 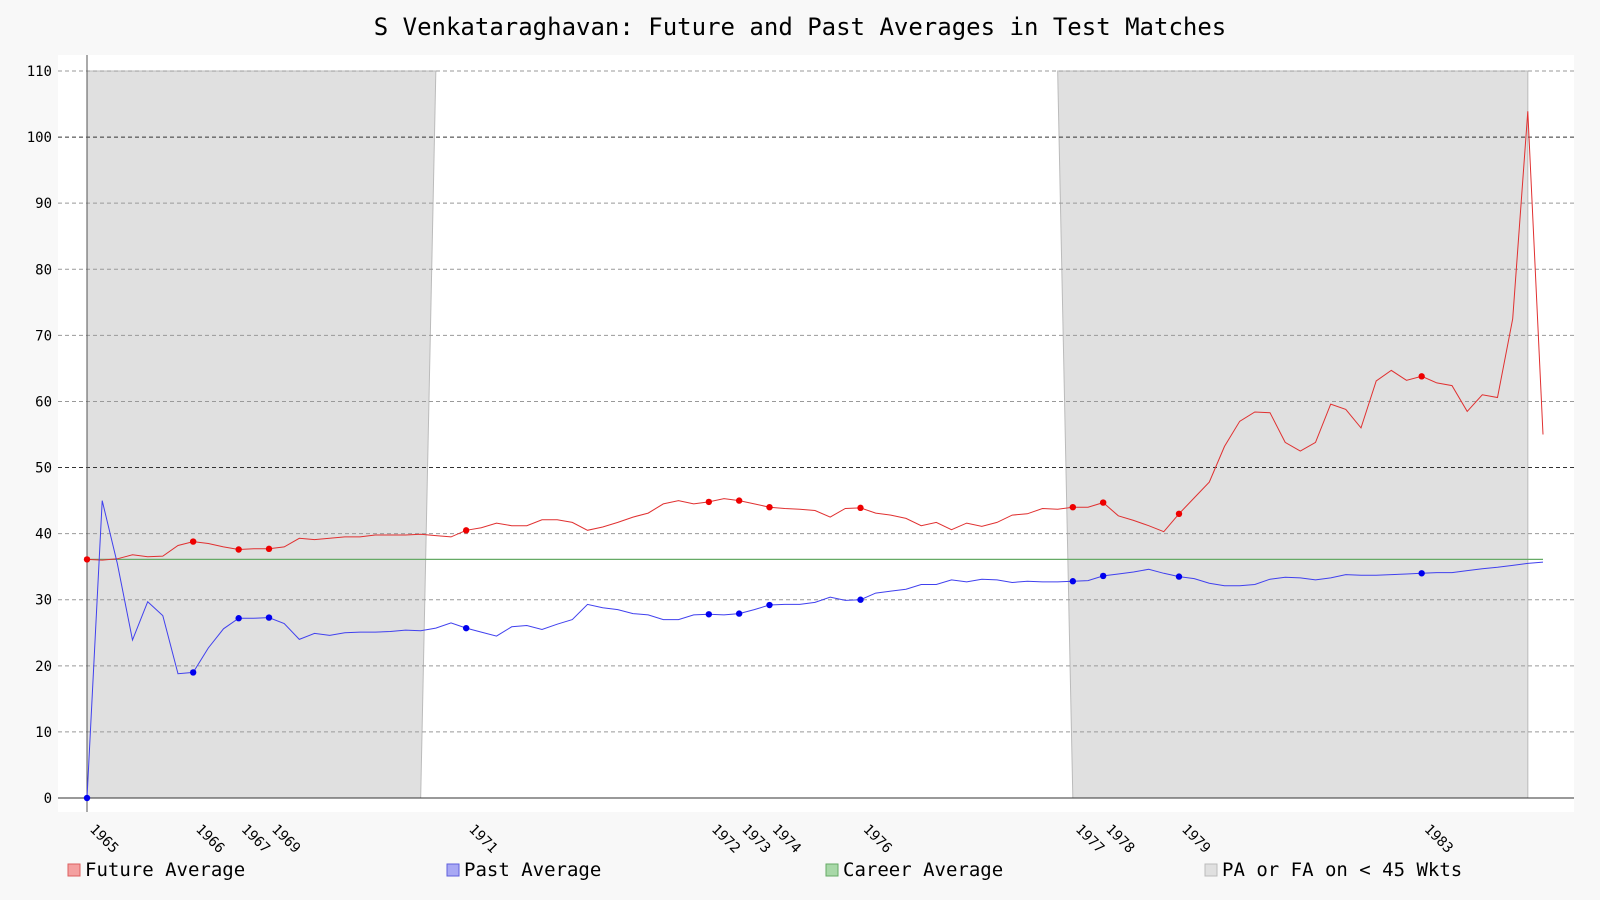 What do you see at coordinates (165, 870) in the screenshot?
I see `legend-label: Future Average` at bounding box center [165, 870].